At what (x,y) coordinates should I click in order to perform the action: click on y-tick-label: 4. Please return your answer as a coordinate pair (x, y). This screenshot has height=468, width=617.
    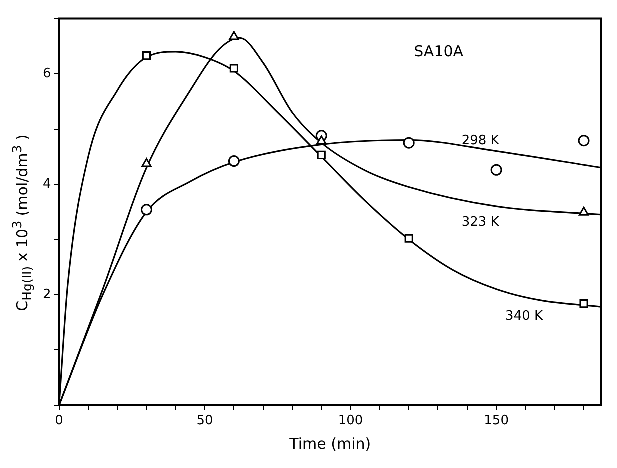
    Looking at the image, I should click on (47, 184).